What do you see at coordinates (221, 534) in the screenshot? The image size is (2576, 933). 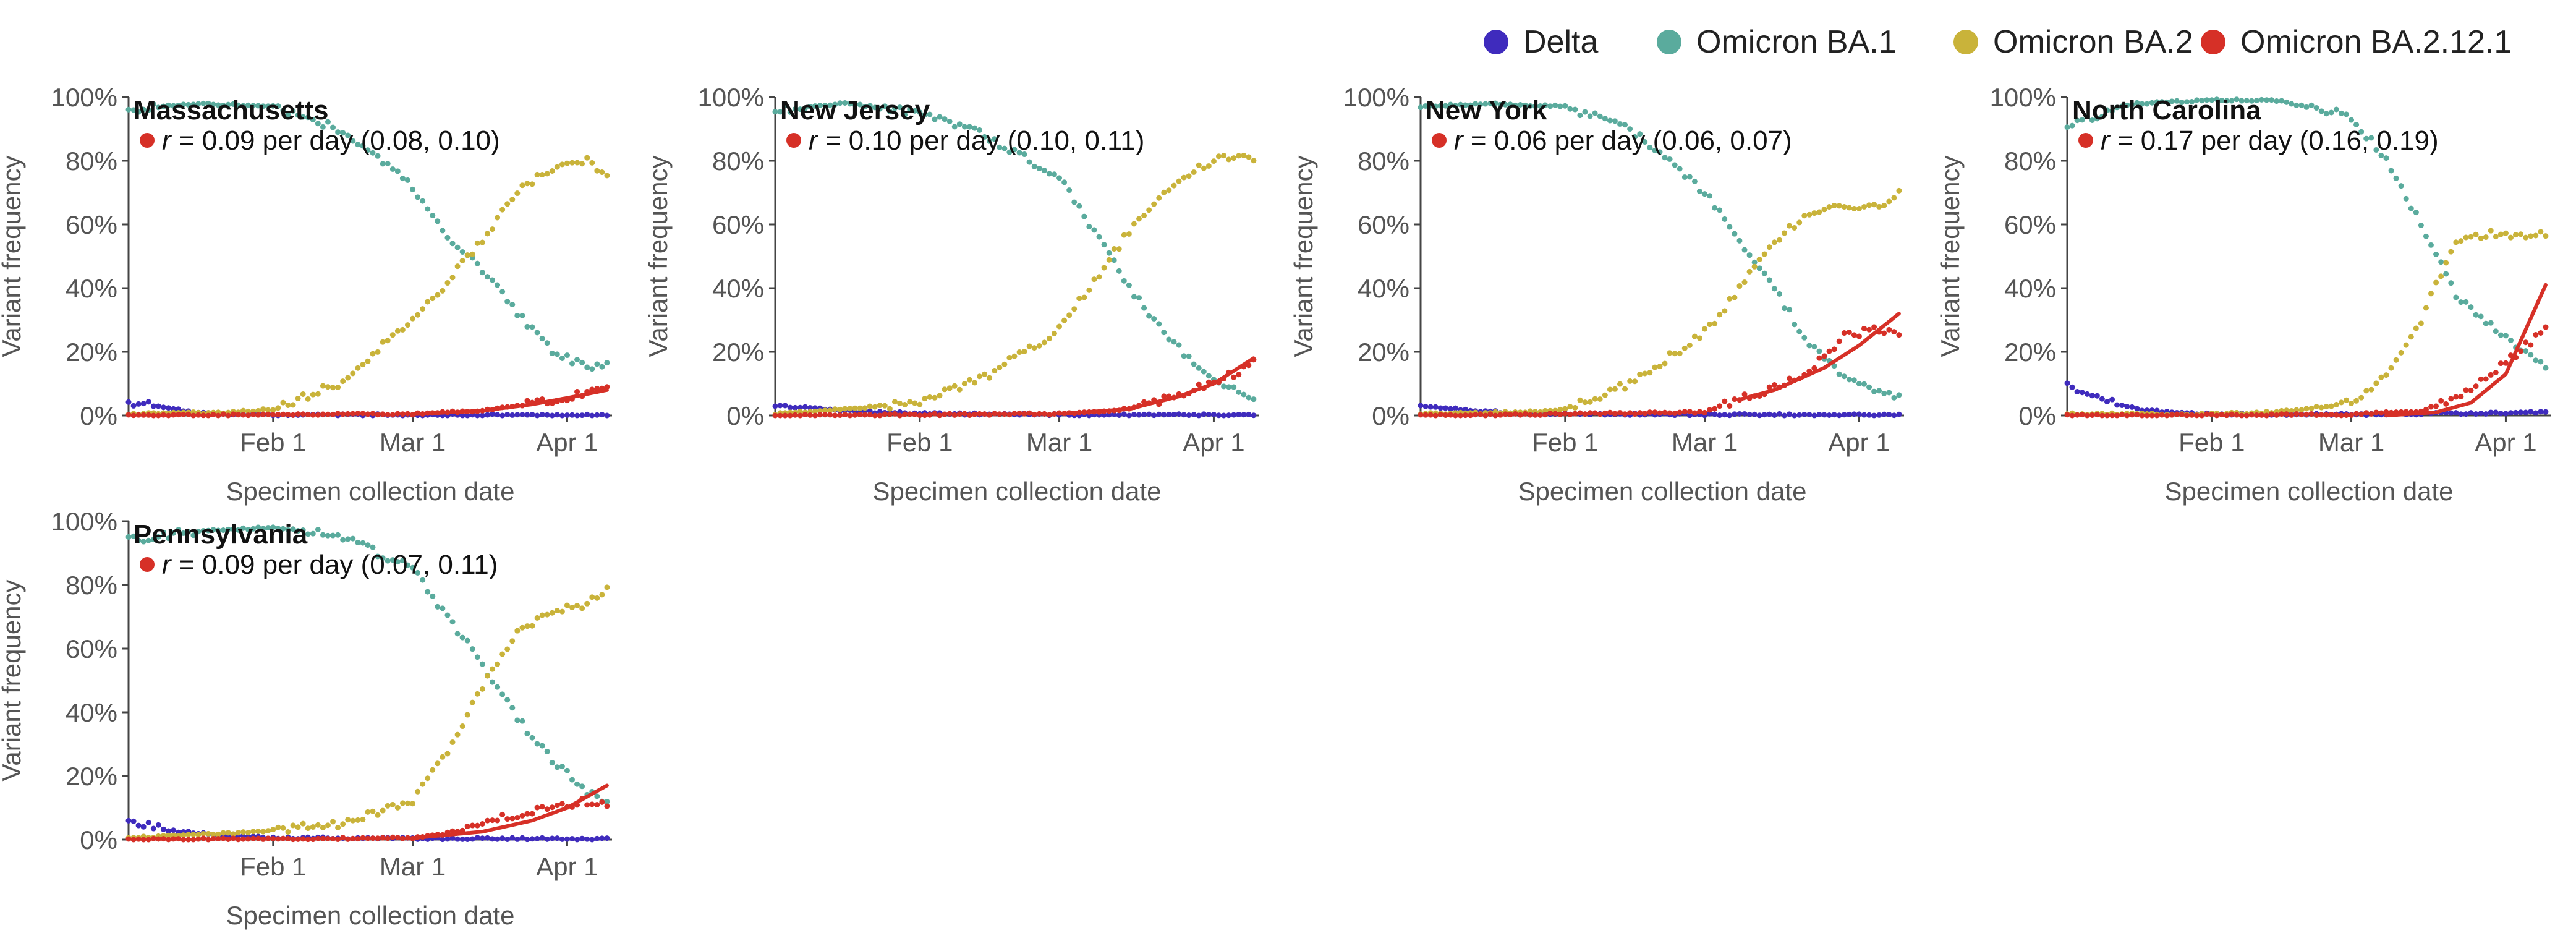 I see `panel-title: Pennsylvania` at bounding box center [221, 534].